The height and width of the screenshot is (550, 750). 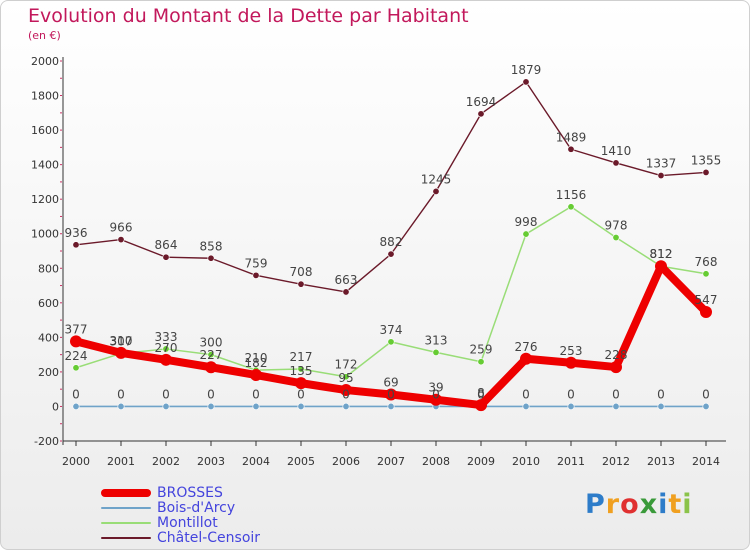 I want to click on logo-letter: r, so click(x=613, y=504).